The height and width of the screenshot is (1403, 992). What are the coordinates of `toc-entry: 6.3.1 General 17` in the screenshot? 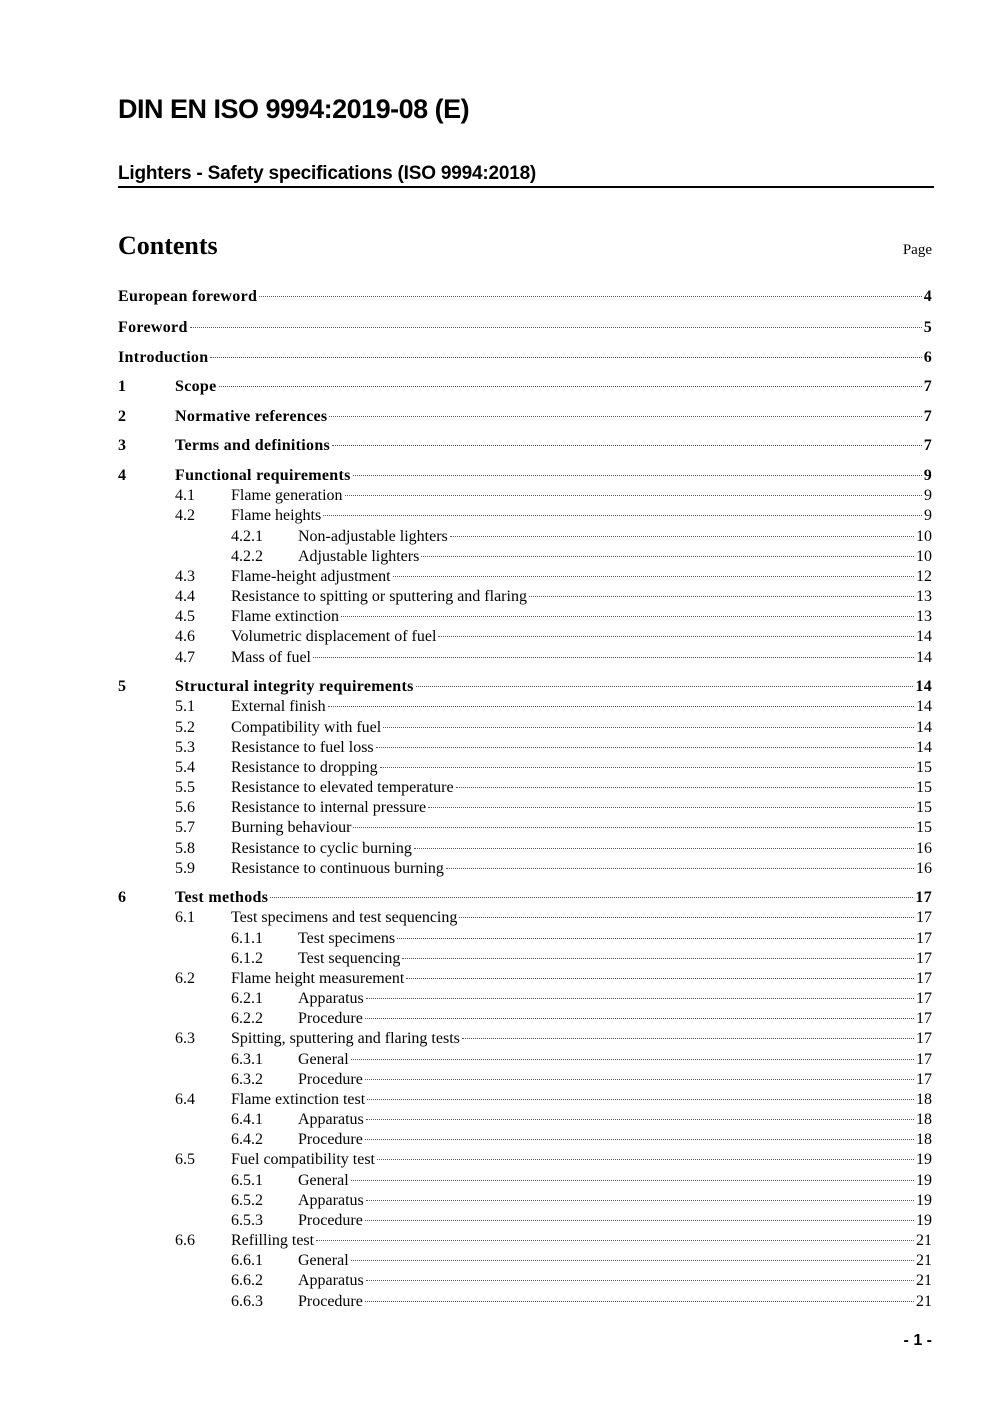 It's located at (525, 1060).